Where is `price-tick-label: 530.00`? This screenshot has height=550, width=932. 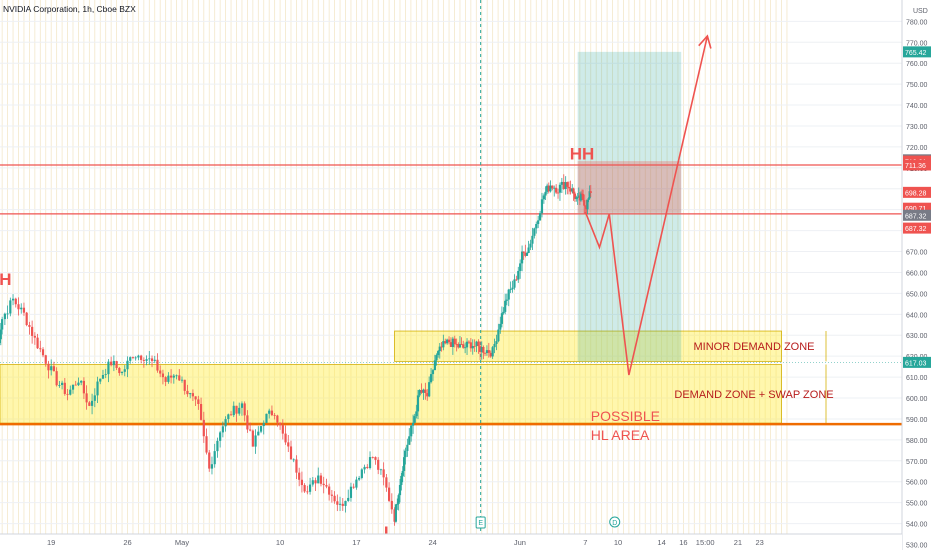 price-tick-label: 530.00 is located at coordinates (917, 546).